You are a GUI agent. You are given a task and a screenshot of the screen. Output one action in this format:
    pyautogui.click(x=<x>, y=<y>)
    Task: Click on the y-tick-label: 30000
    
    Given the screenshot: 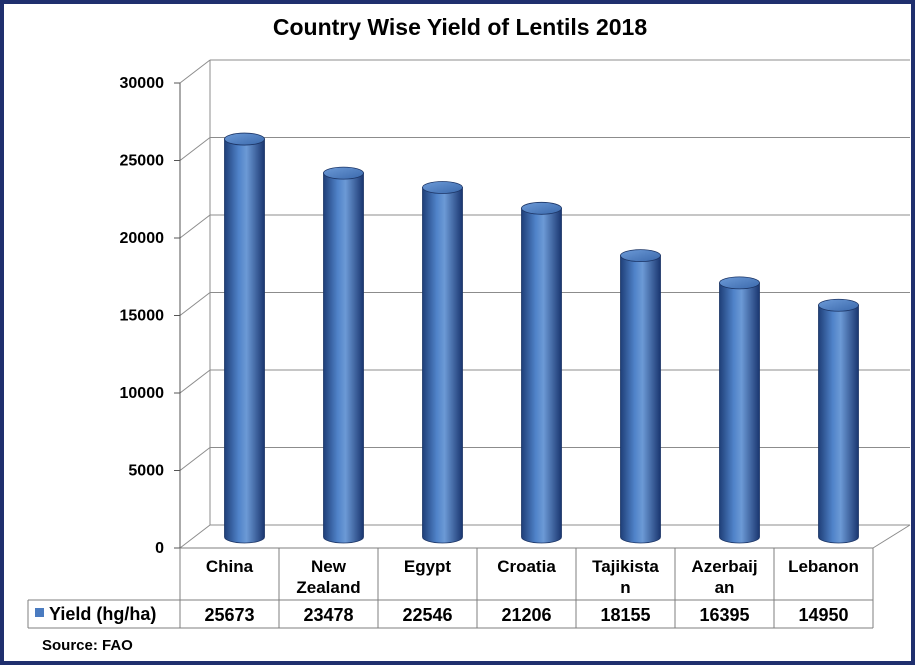 What is the action you would take?
    pyautogui.click(x=142, y=83)
    